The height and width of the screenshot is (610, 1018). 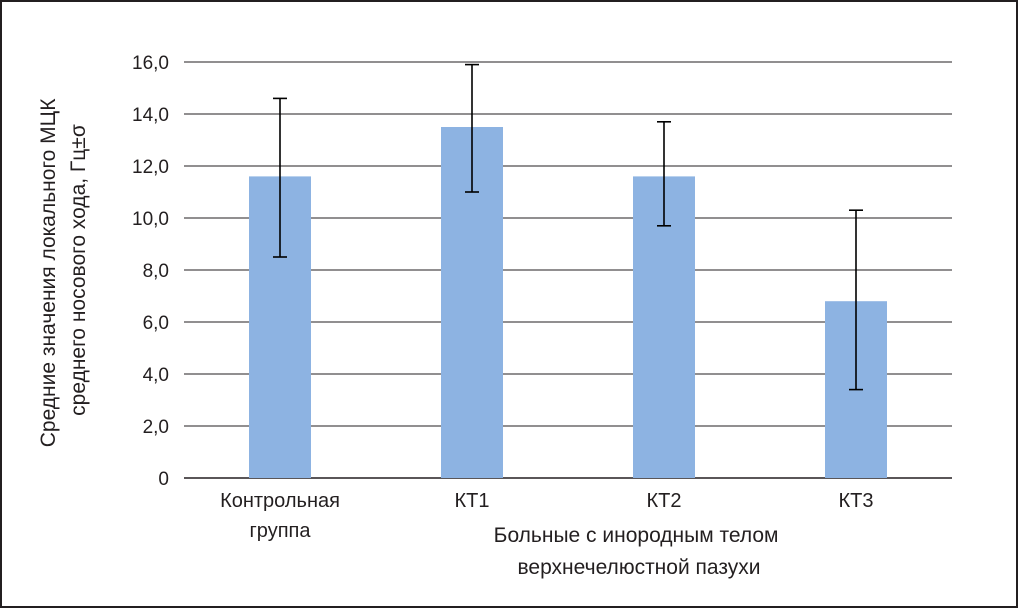 What do you see at coordinates (639, 567) in the screenshot?
I see `x-axis-label-line-2: верхнечелюстной пазухи` at bounding box center [639, 567].